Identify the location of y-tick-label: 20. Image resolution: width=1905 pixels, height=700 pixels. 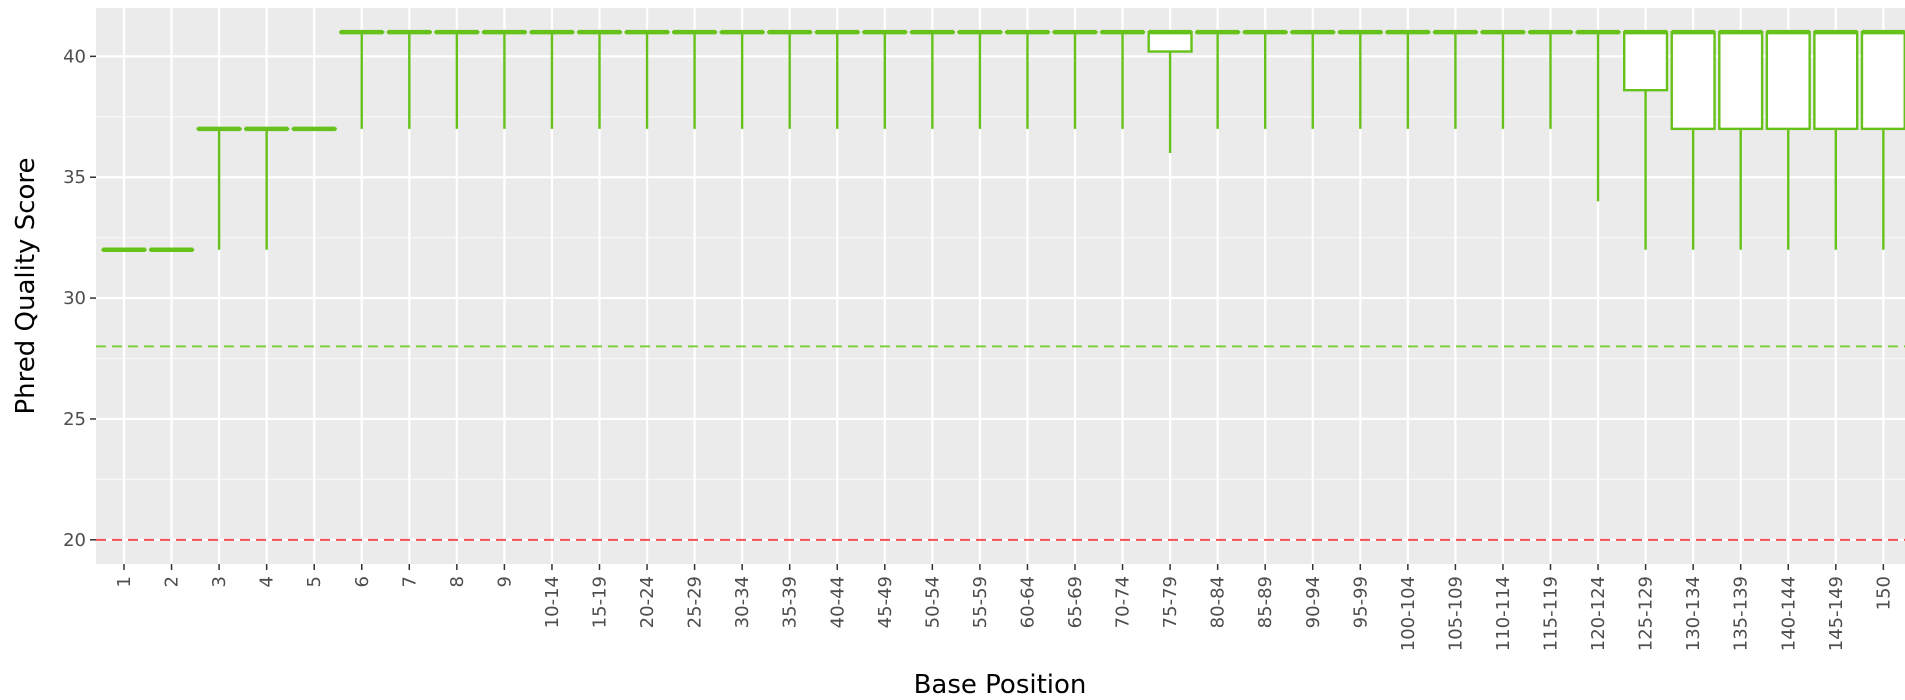
(74, 540).